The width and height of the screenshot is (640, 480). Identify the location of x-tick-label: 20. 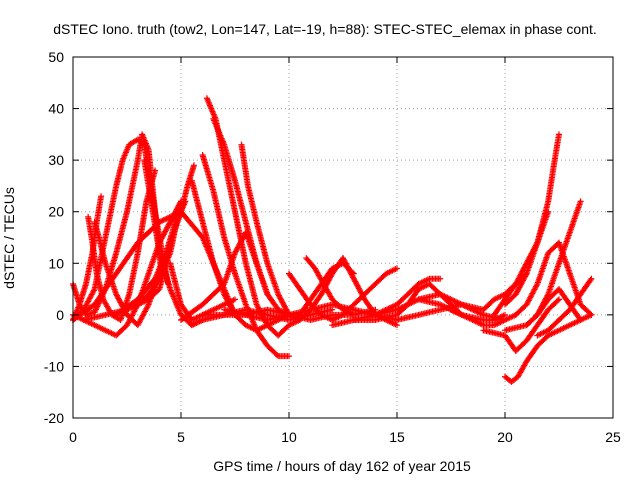
(505, 437).